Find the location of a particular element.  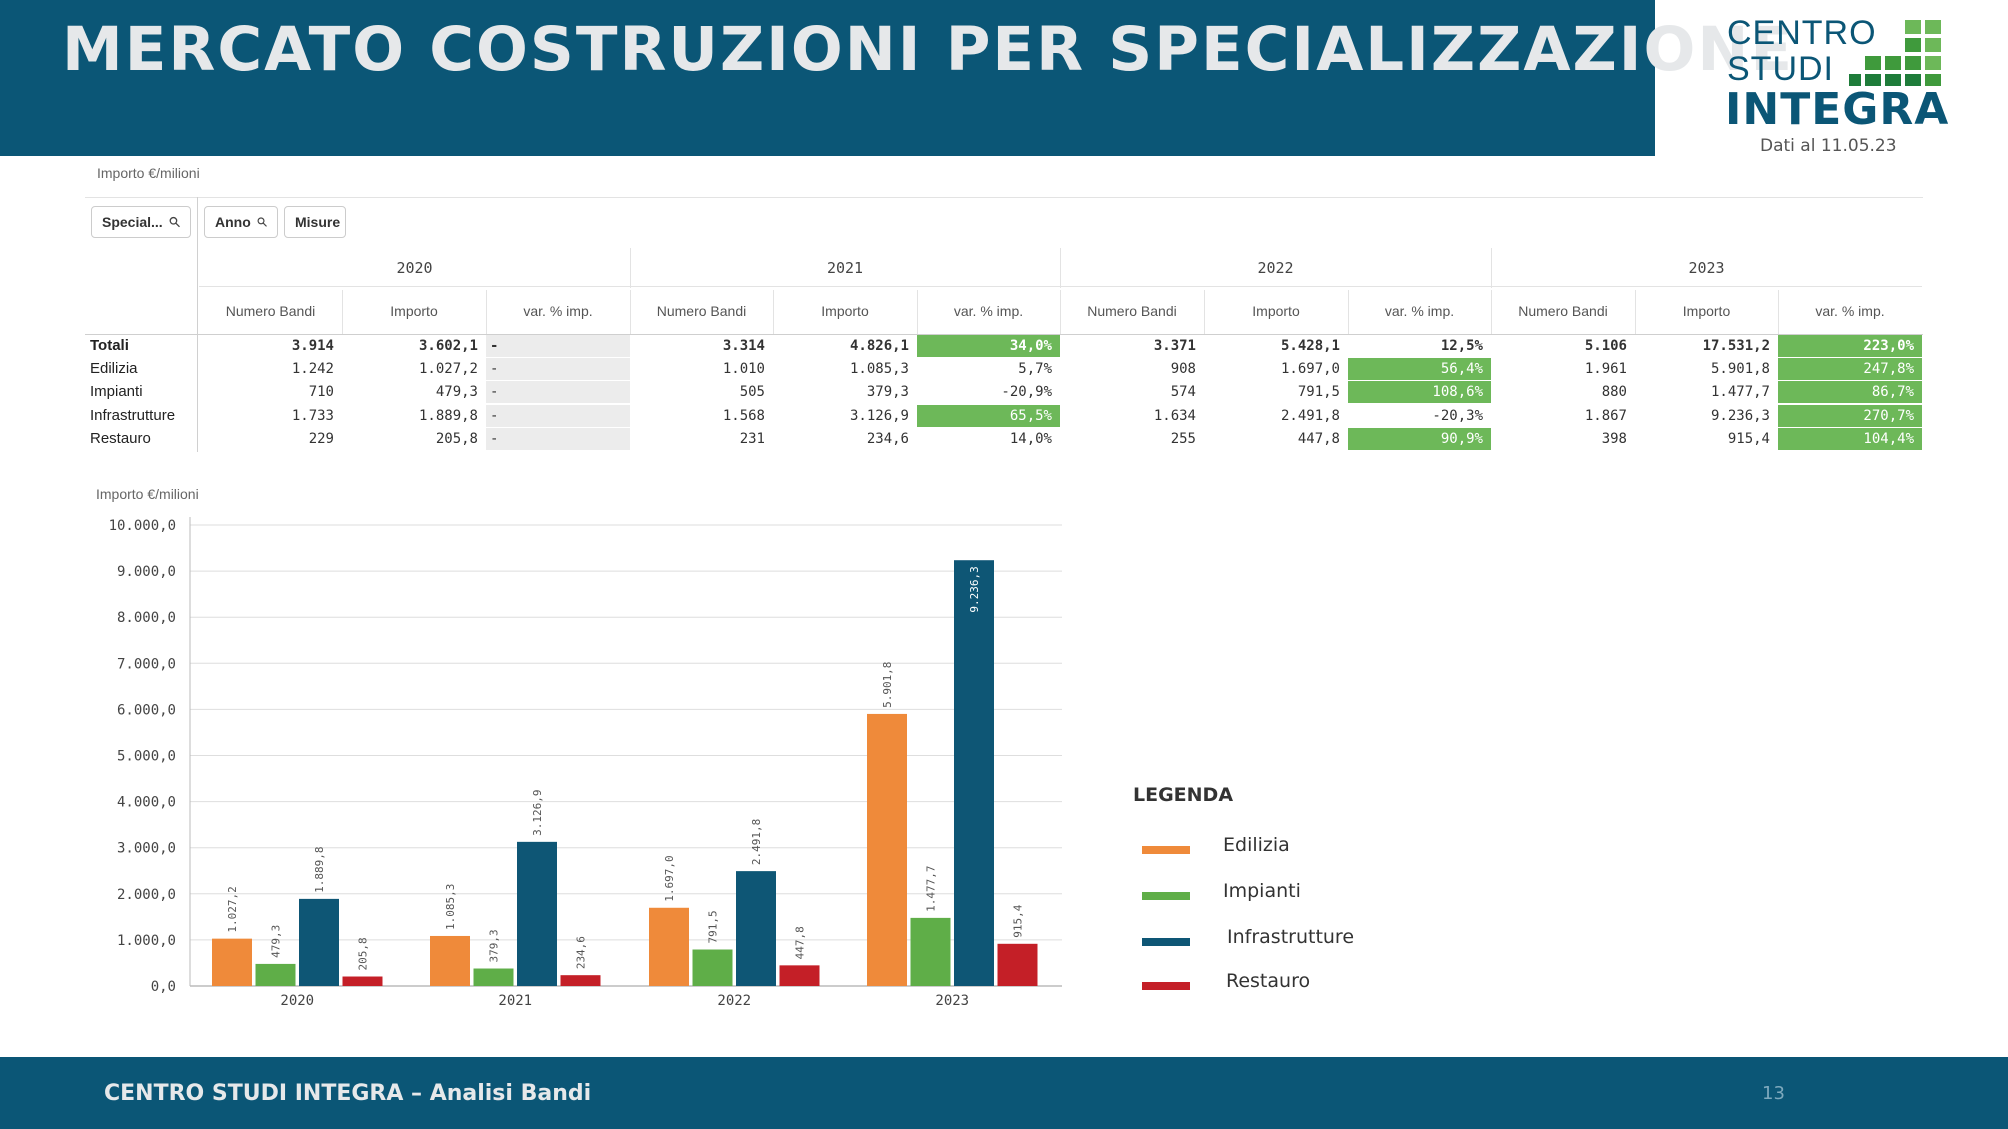

cell-var-imp: 65,5% is located at coordinates (988, 416).